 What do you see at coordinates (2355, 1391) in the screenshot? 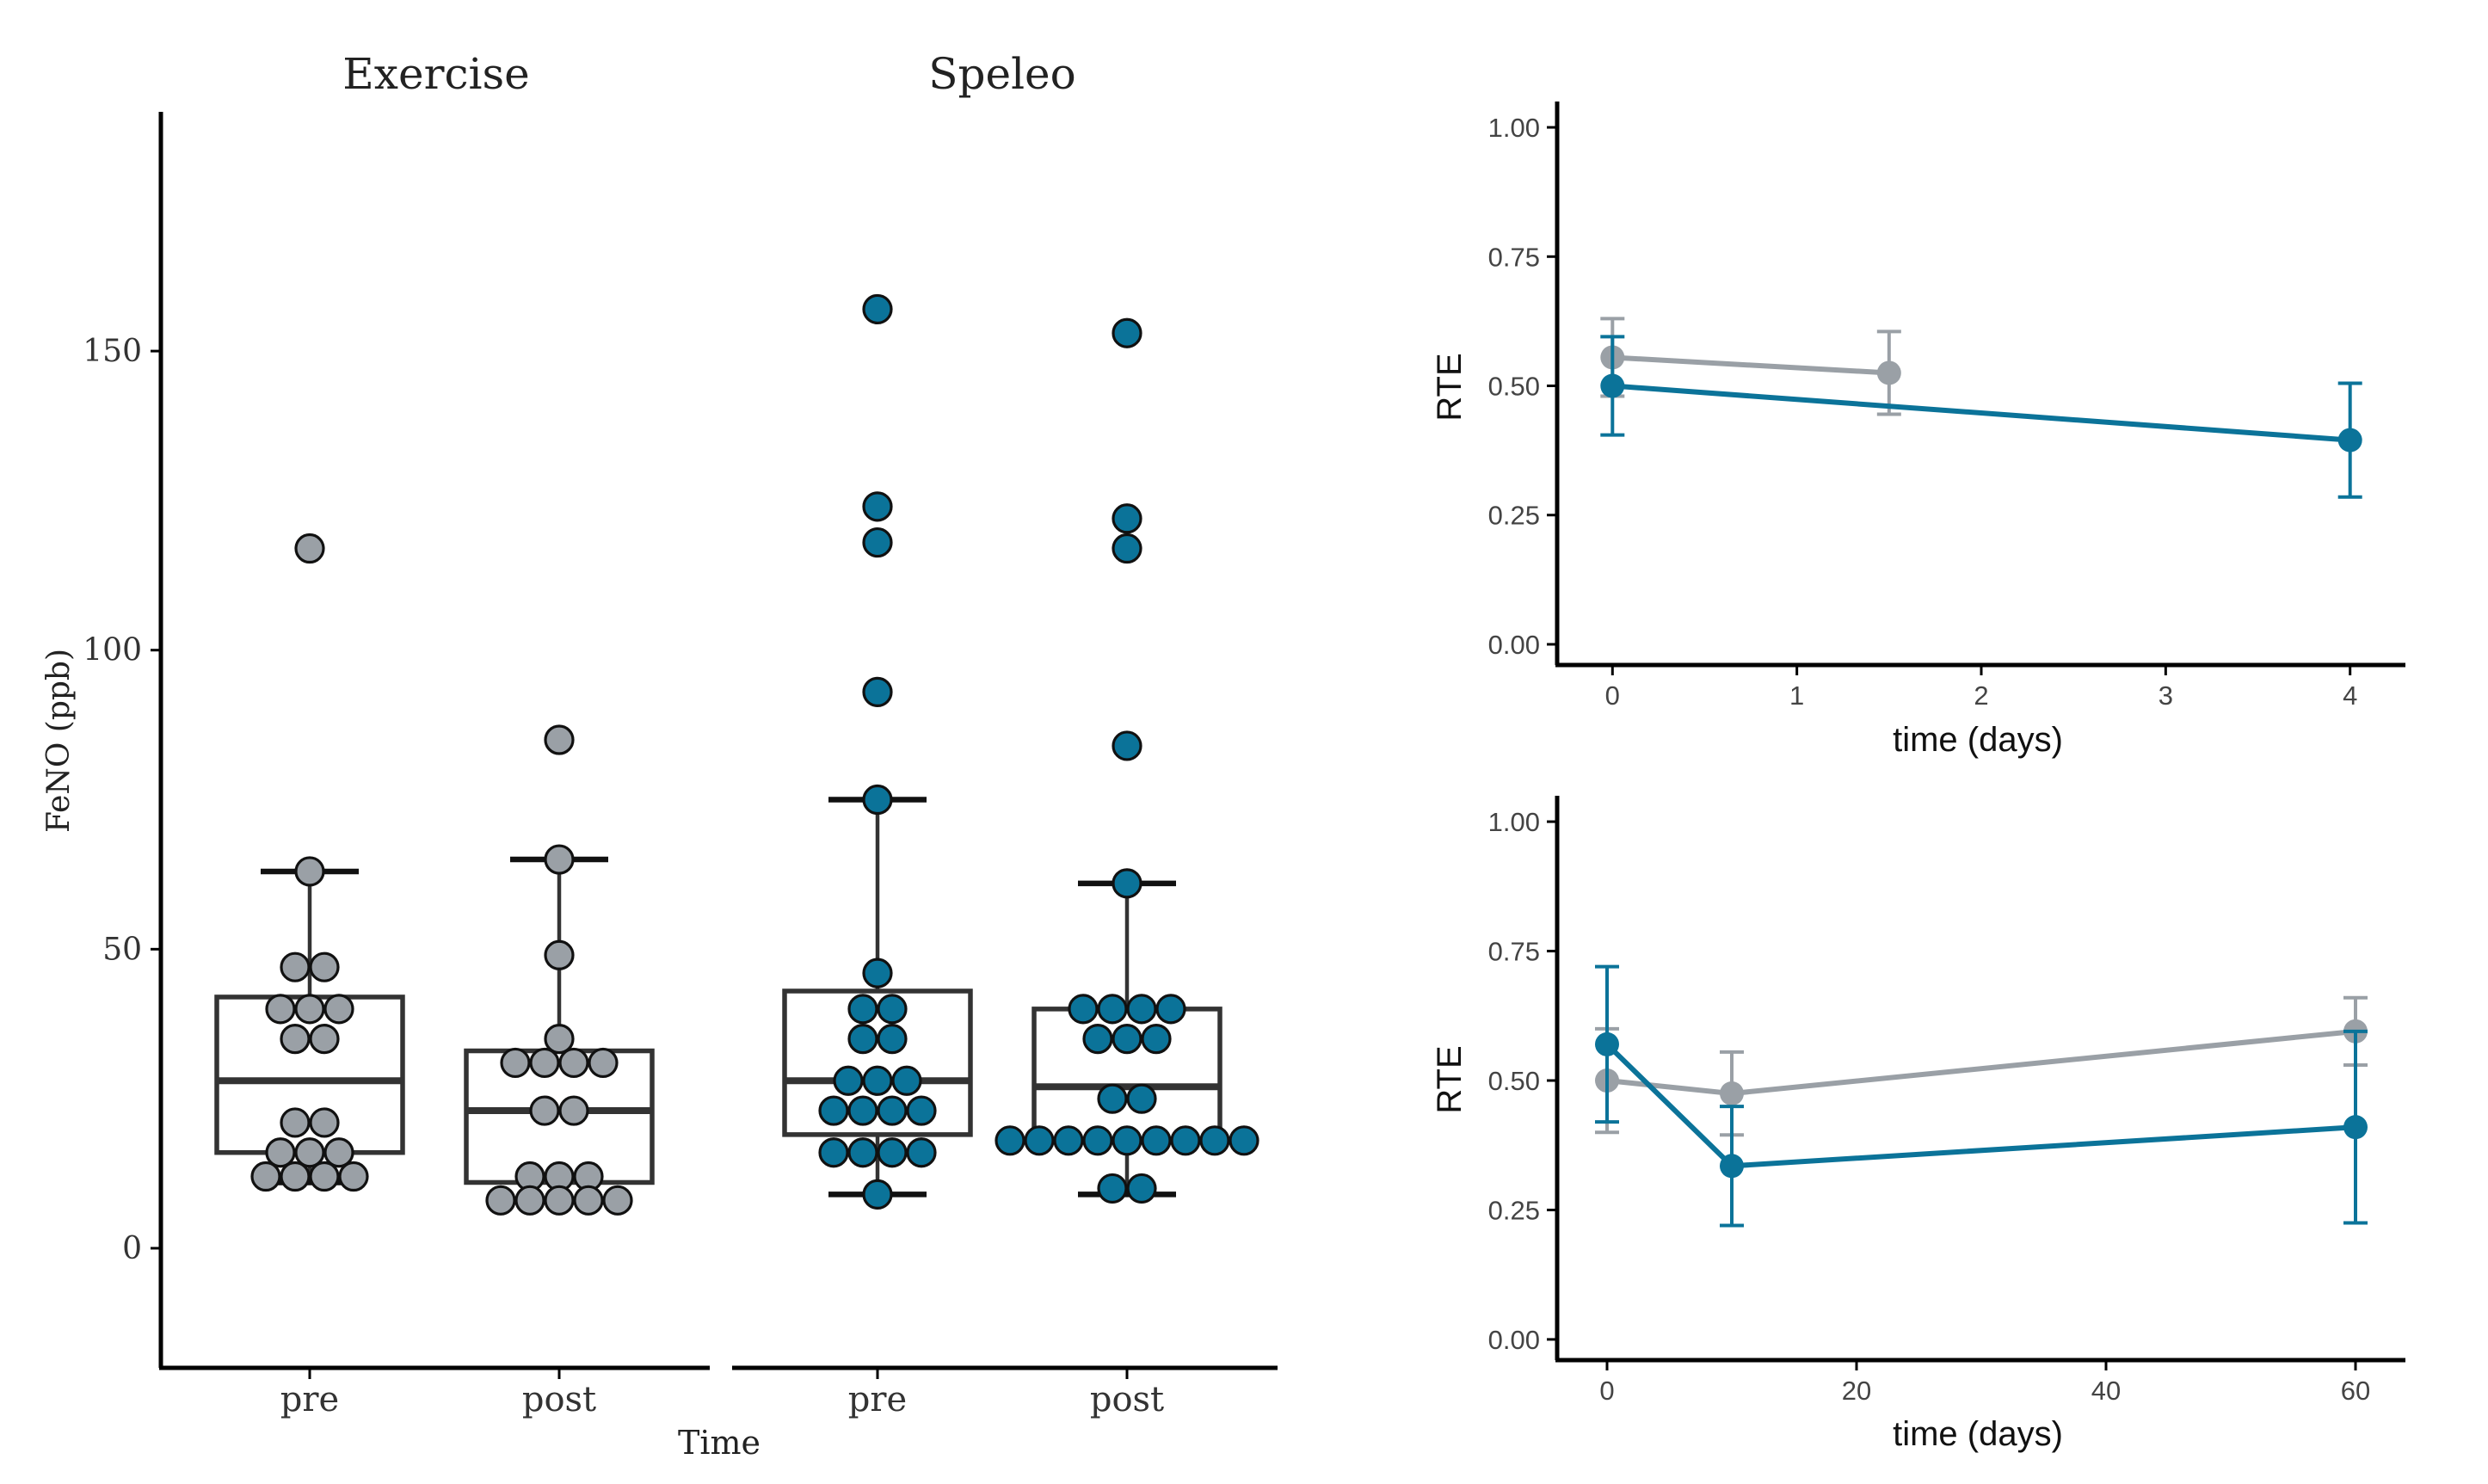
I see `x-tick-label: 60` at bounding box center [2355, 1391].